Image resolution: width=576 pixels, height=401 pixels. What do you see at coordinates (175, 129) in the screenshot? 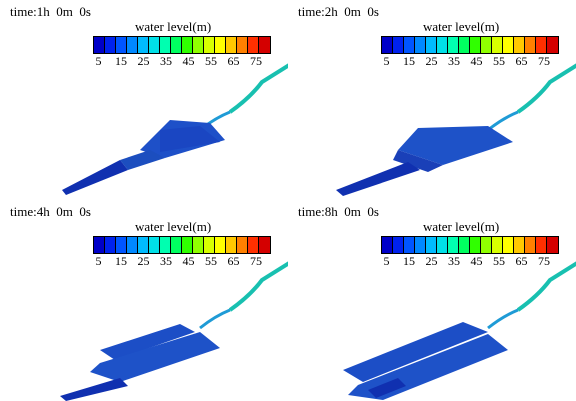
I see `flood-map-1h` at bounding box center [175, 129].